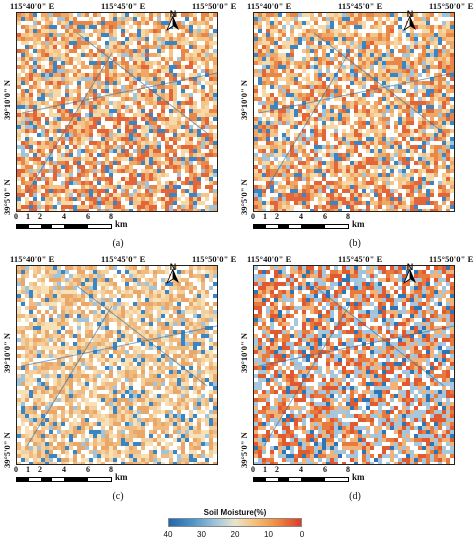  What do you see at coordinates (201, 534) in the screenshot?
I see `legend-label: 30` at bounding box center [201, 534].